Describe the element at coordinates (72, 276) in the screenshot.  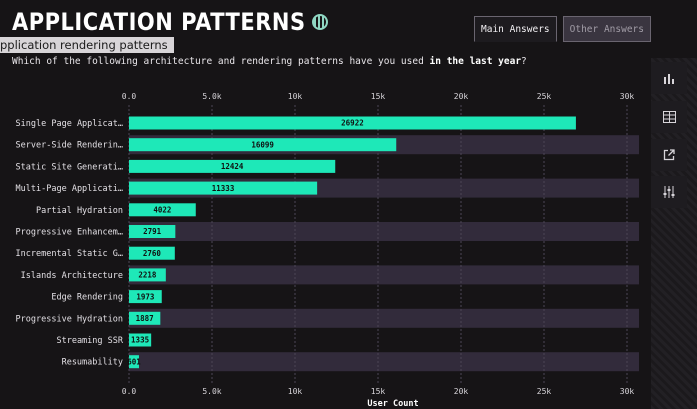
I see `category-label: Islands Architecture` at that location.